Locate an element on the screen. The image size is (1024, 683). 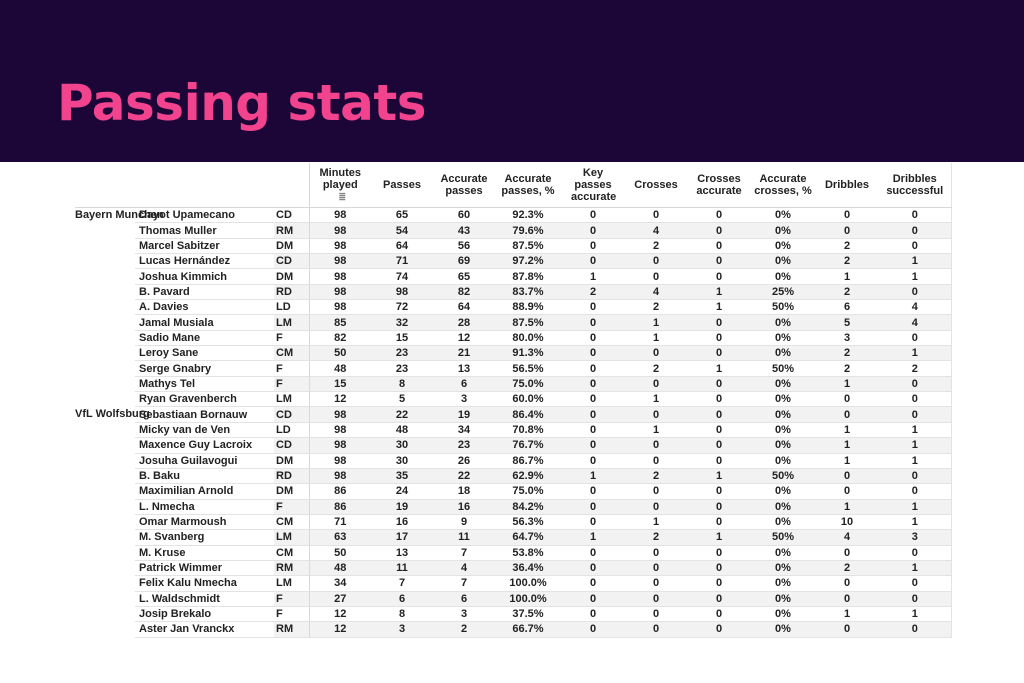
table-row: Josip Brekalo F 12 8 3 37.5% 0 0 0 0% 1 1 is located at coordinates (513, 614).